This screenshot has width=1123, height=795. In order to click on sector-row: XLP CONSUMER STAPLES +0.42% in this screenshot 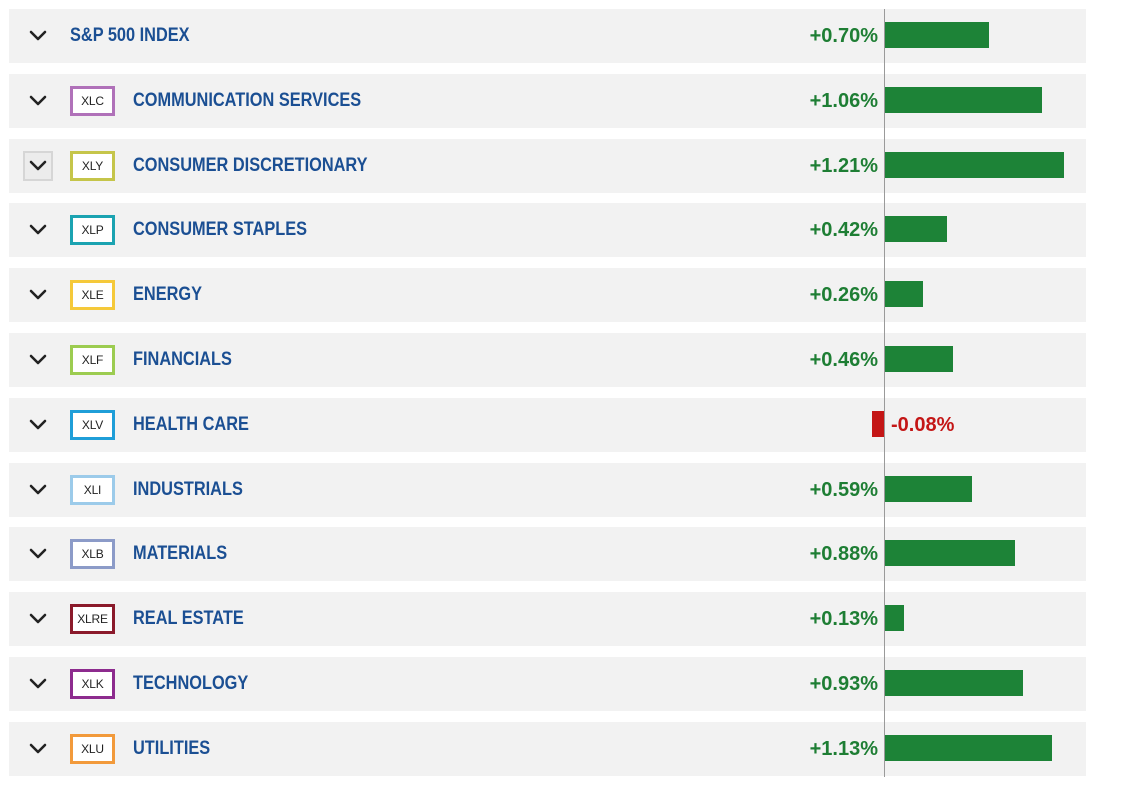, I will do `click(547, 230)`.